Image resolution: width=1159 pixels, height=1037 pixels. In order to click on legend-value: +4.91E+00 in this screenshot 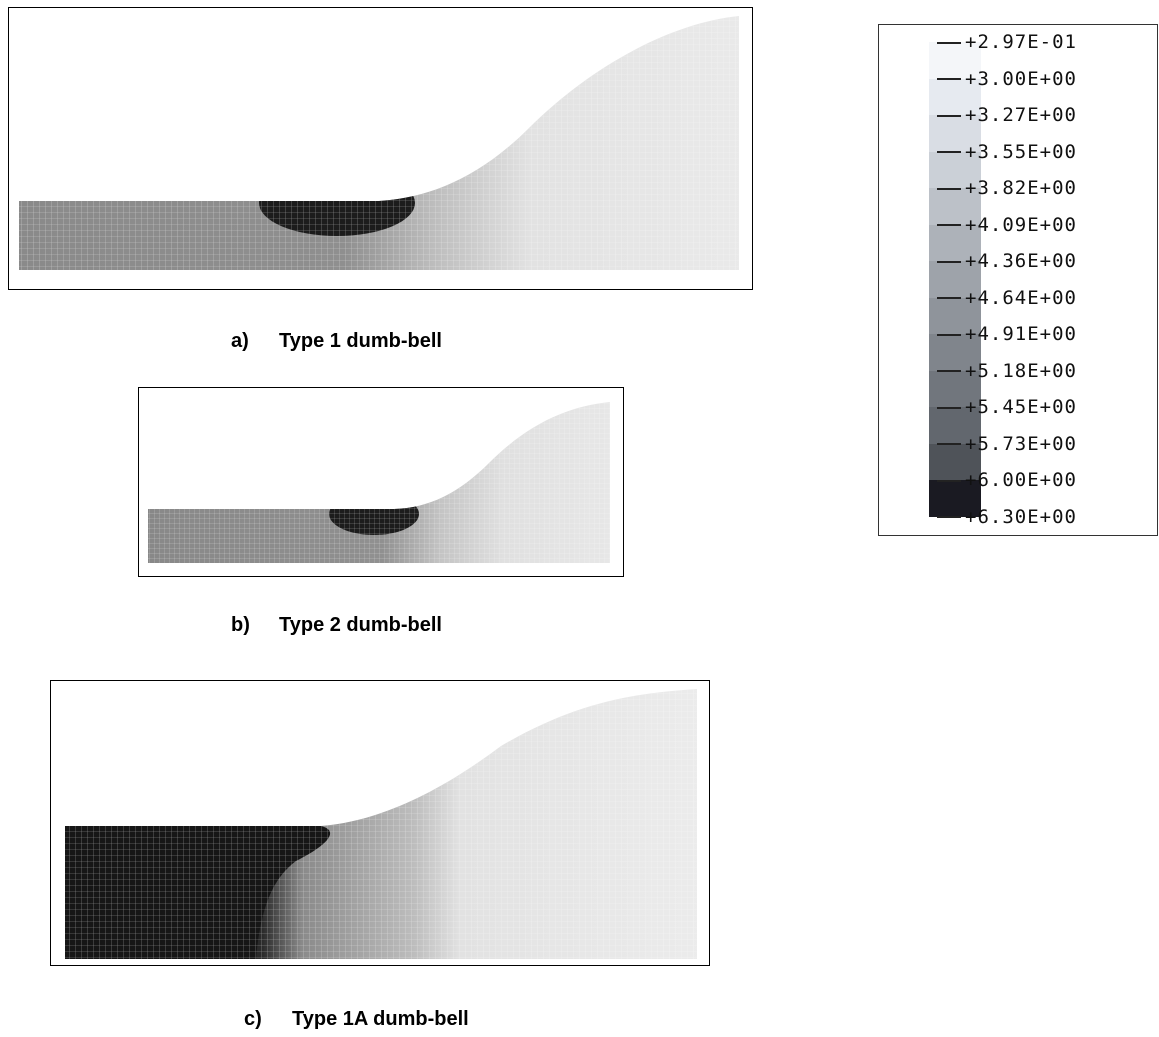, I will do `click(1007, 334)`.